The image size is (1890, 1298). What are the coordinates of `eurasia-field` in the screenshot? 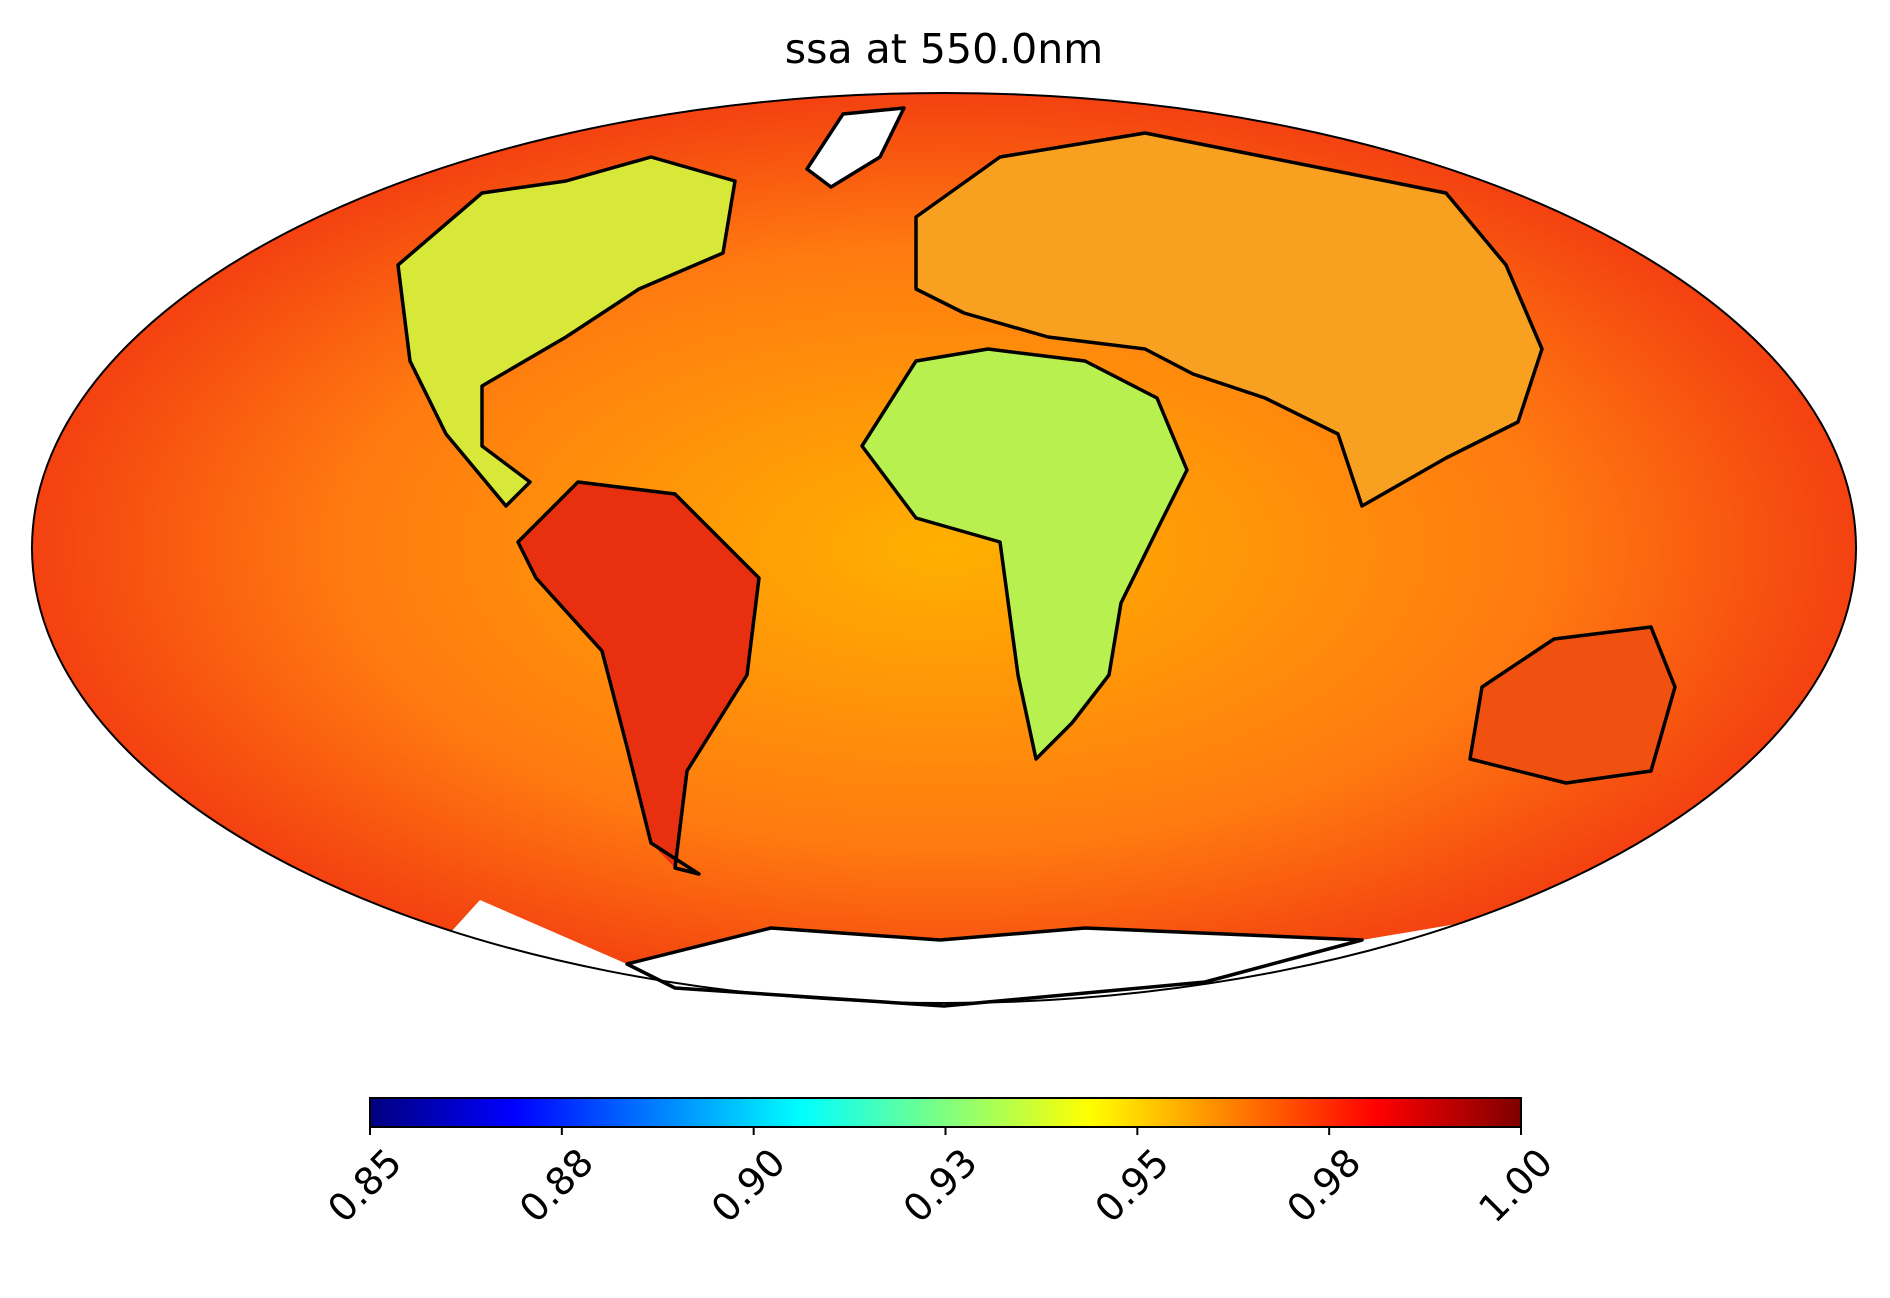 It's located at (1229, 319).